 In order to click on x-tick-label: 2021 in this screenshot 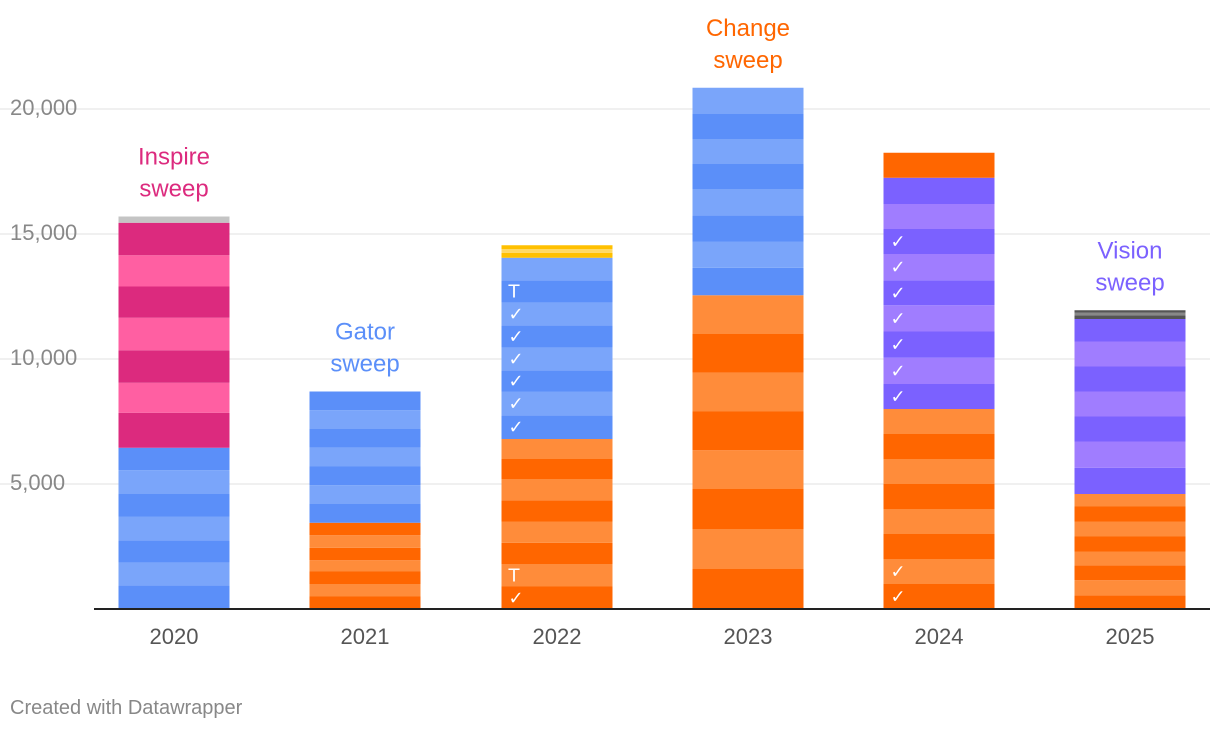, I will do `click(365, 636)`.